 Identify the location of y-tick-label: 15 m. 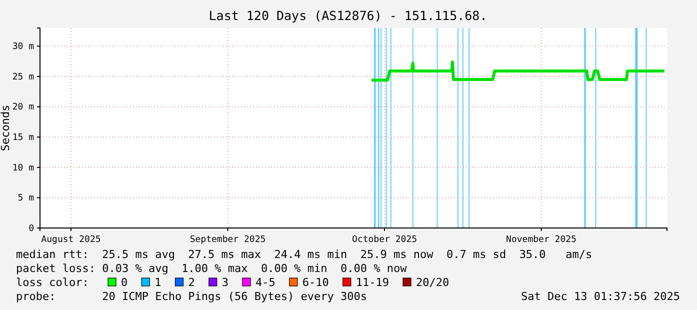
(23, 137).